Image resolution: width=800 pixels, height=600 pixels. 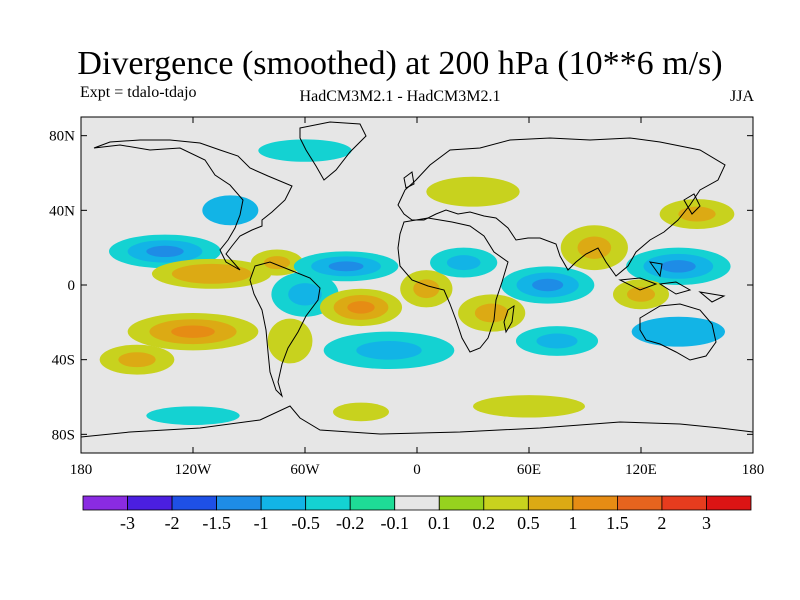 I want to click on season-label: JJA, so click(x=741, y=96).